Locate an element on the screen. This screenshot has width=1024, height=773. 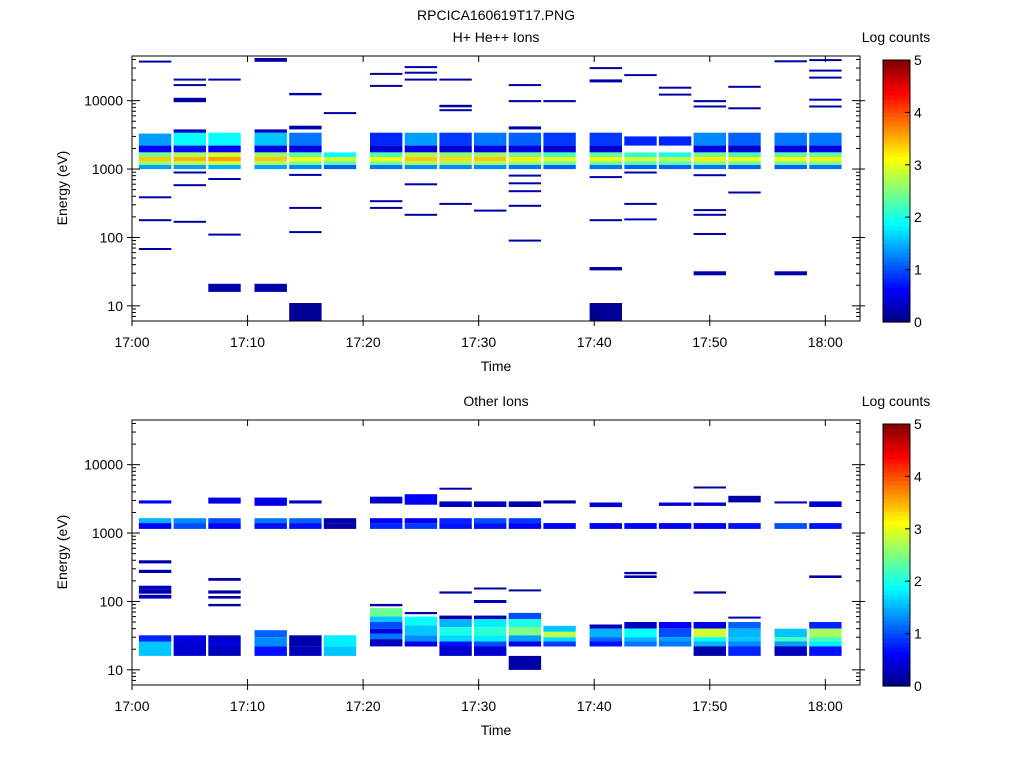
panel-top-ylabel: Energy (eV) is located at coordinates (62, 188).